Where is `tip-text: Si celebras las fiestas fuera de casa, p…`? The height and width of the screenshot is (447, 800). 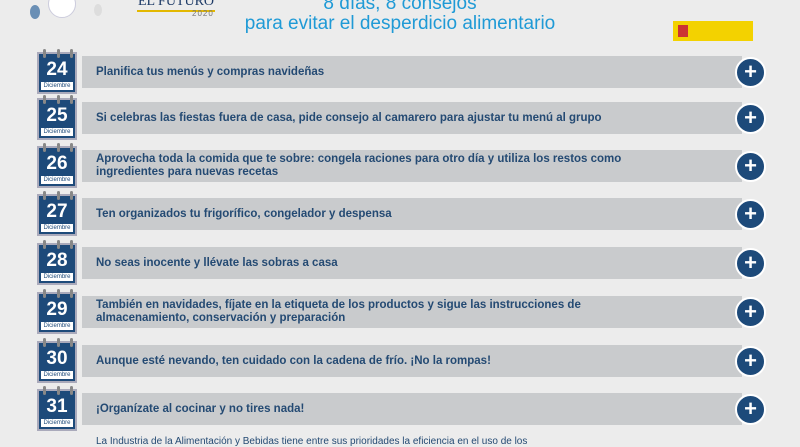 tip-text: Si celebras las fiestas fuera de casa, p… is located at coordinates (349, 117).